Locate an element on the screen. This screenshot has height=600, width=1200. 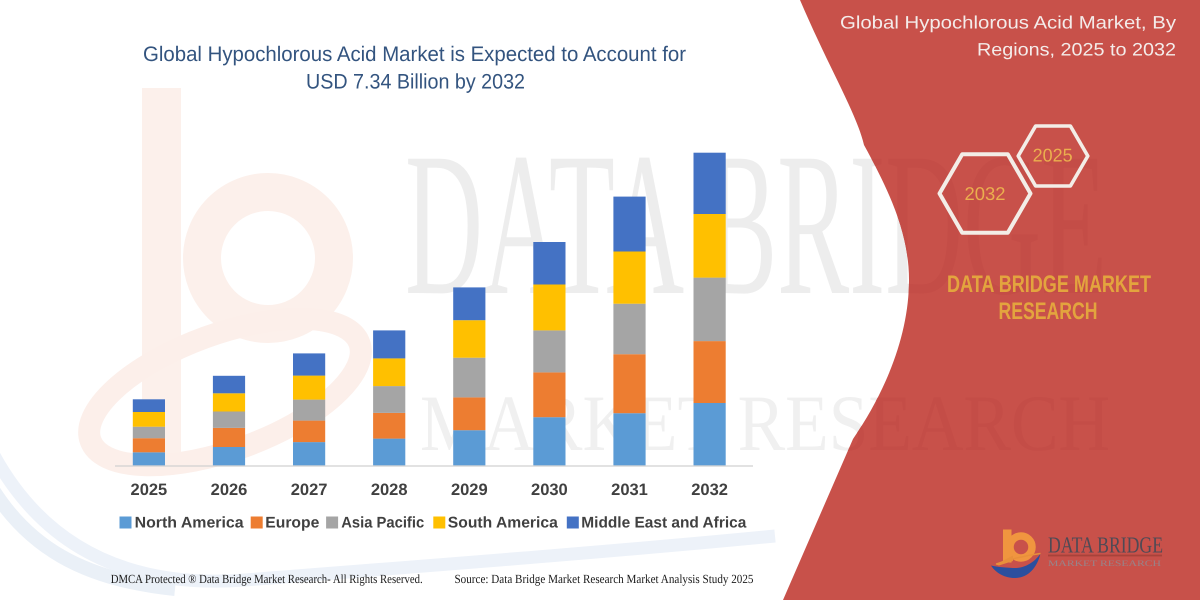
svg-text: 2030 is located at coordinates (549, 490).